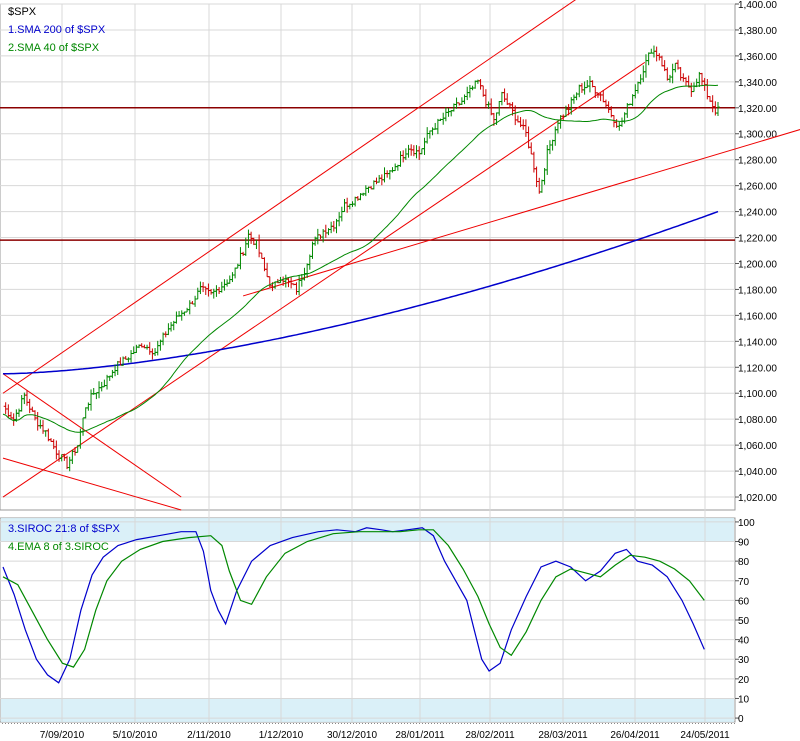 The height and width of the screenshot is (741, 800). Describe the element at coordinates (757, 368) in the screenshot. I see `price-tick-label: 1,120.00` at that location.